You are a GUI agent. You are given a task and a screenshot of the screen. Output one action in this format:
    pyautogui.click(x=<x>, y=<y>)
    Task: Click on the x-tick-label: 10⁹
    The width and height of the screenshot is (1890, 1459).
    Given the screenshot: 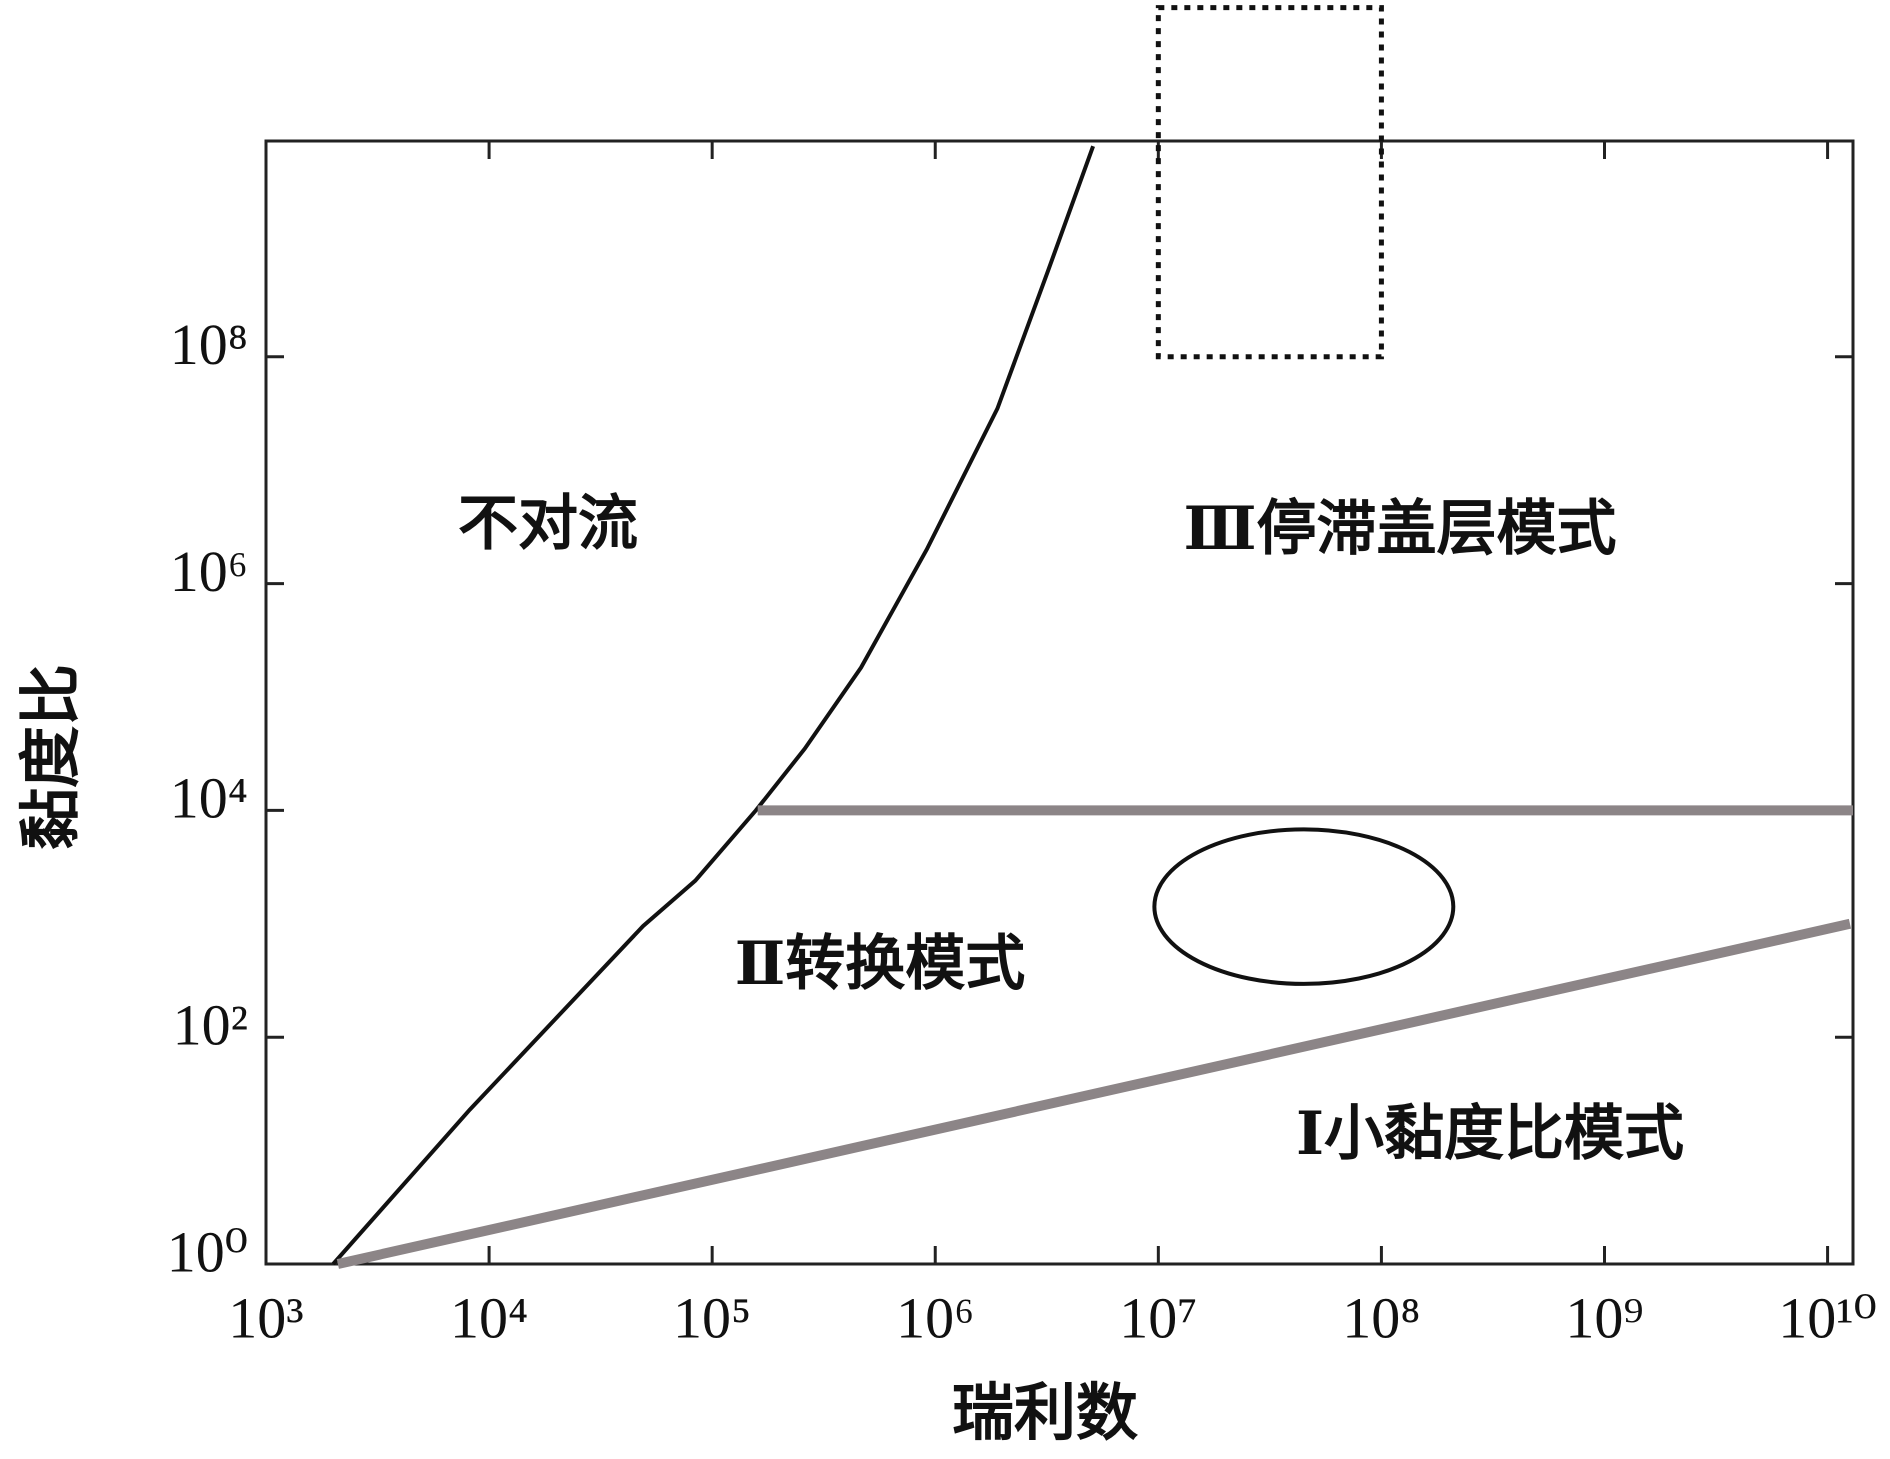 What is the action you would take?
    pyautogui.click(x=1604, y=1317)
    